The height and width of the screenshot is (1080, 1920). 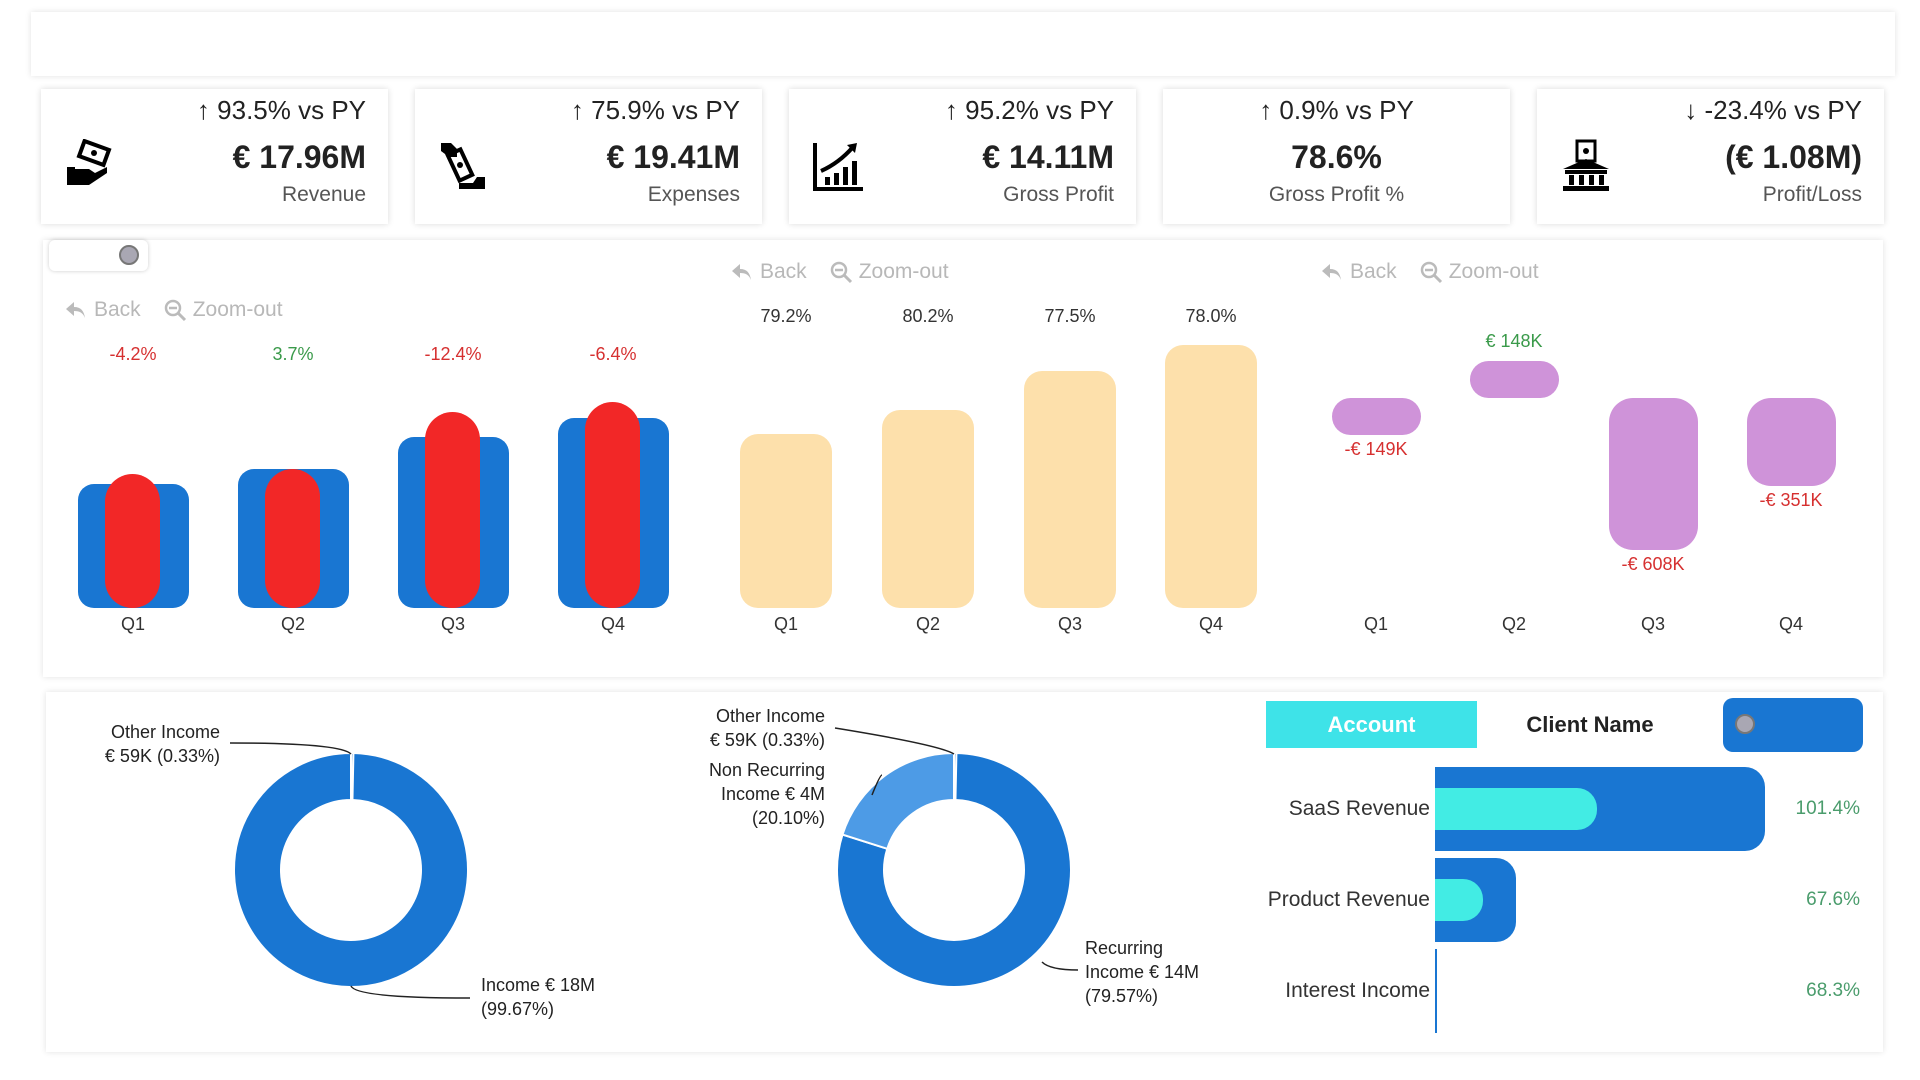 I want to click on row-percent: 101.4%, so click(x=1827, y=808).